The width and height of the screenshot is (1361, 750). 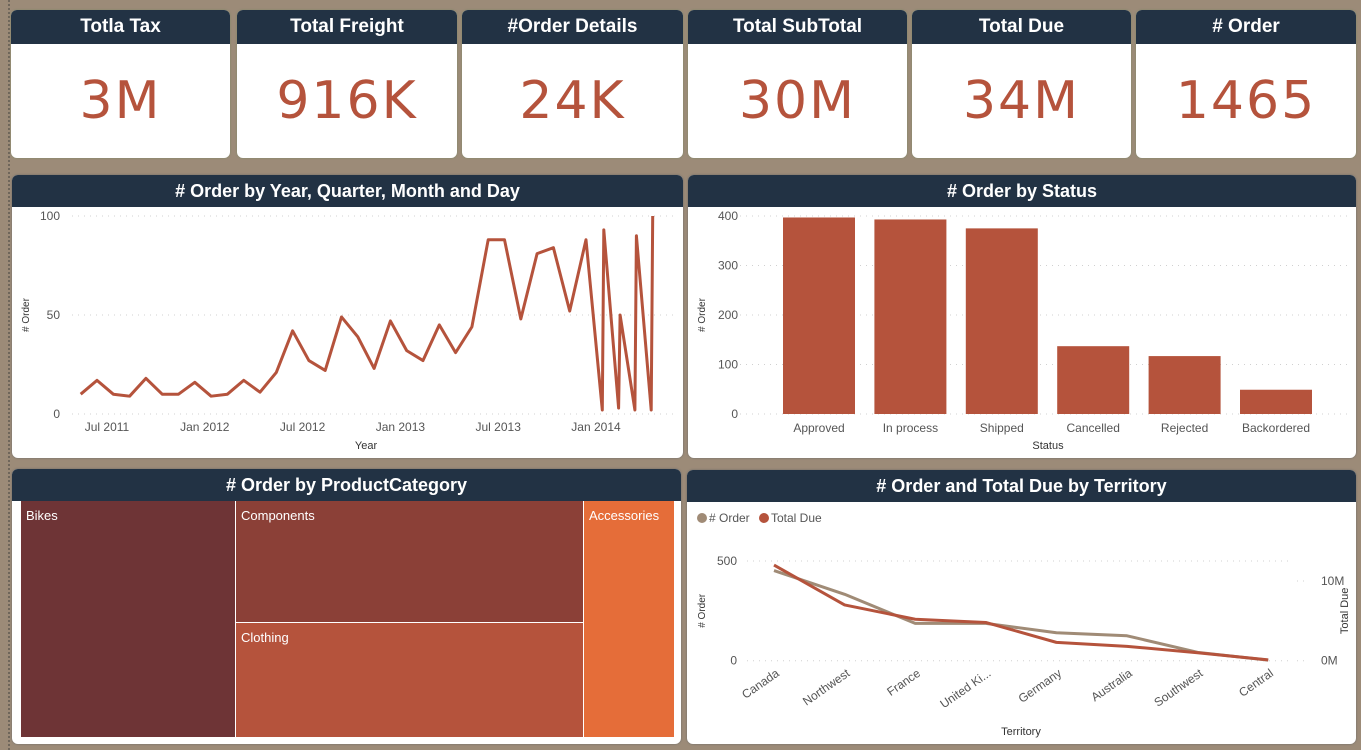 I want to click on x-tick-label: Central, so click(x=1256, y=683).